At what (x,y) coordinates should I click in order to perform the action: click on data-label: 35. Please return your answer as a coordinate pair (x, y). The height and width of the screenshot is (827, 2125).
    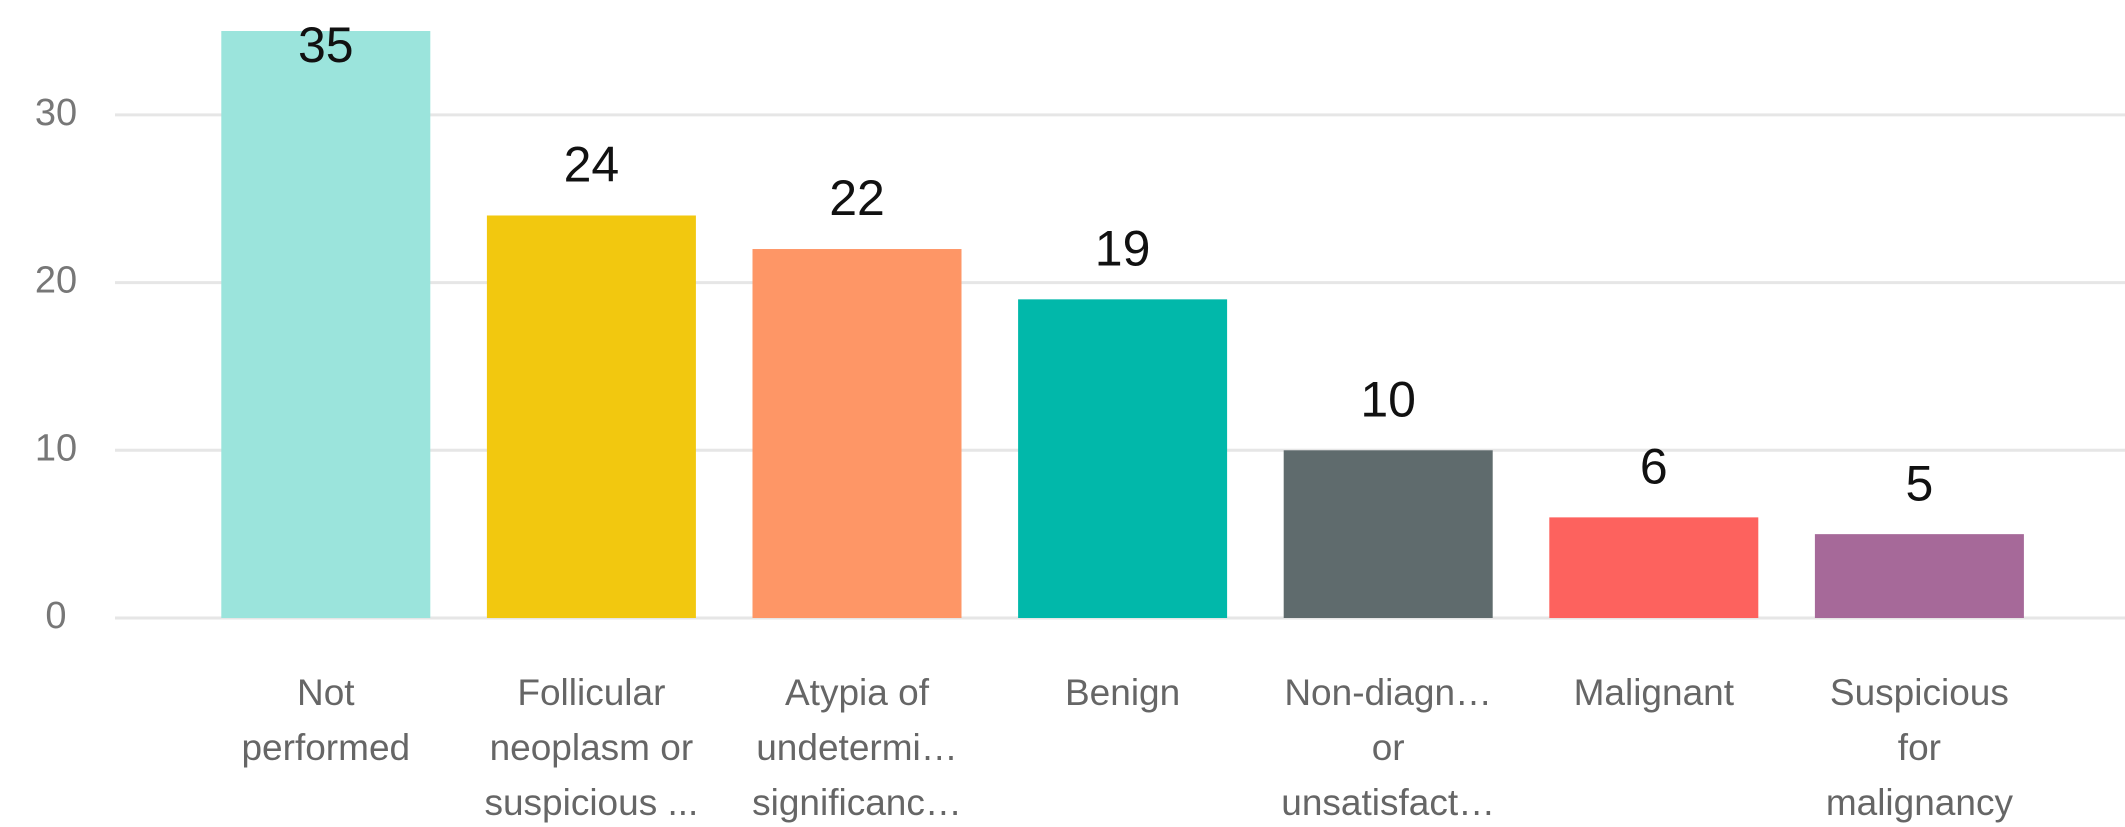
    Looking at the image, I should click on (326, 45).